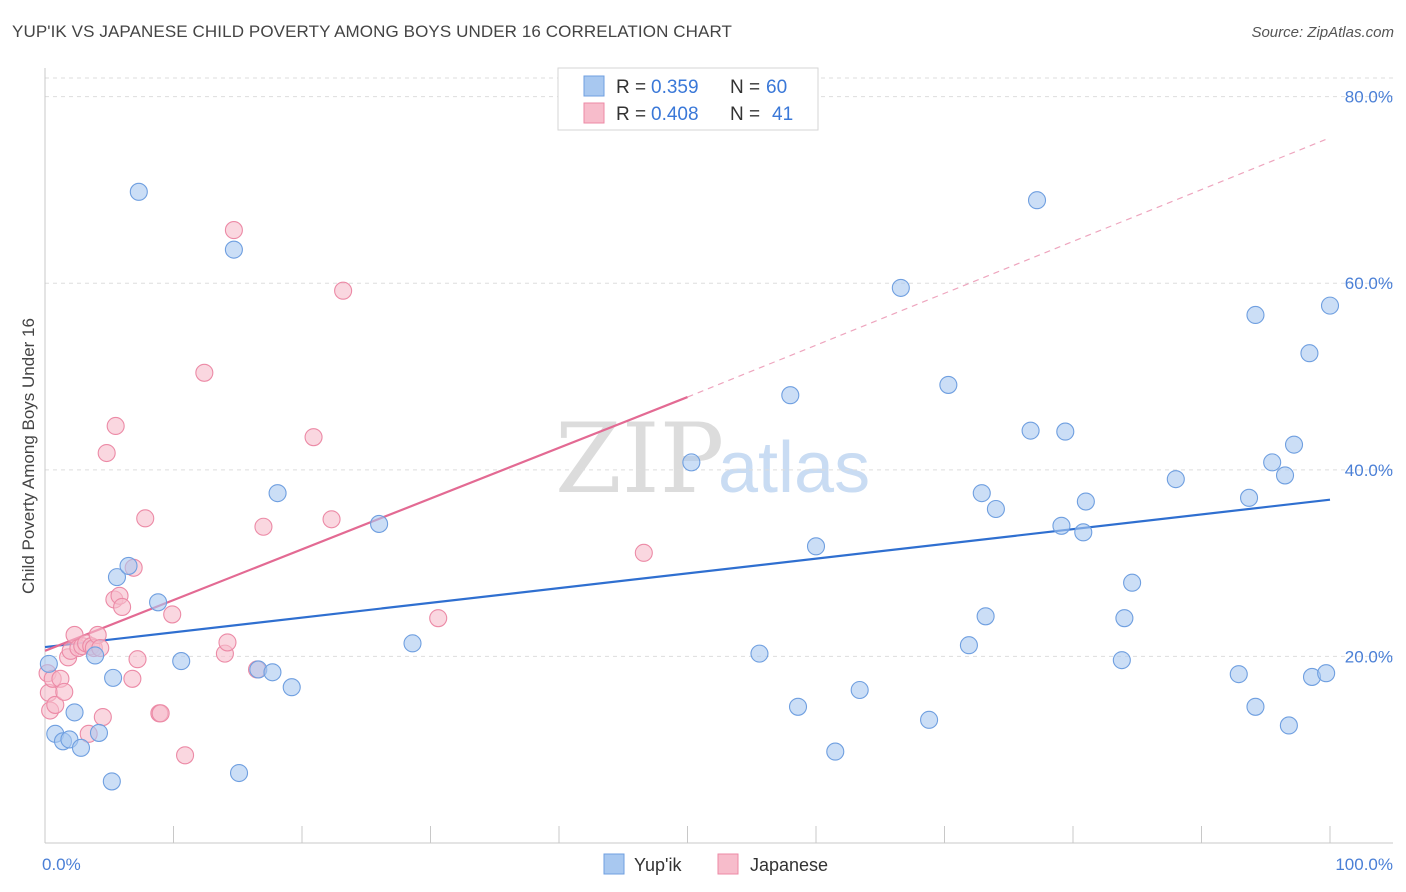  What do you see at coordinates (614, 864) in the screenshot?
I see `legend-swatch-yupik` at bounding box center [614, 864].